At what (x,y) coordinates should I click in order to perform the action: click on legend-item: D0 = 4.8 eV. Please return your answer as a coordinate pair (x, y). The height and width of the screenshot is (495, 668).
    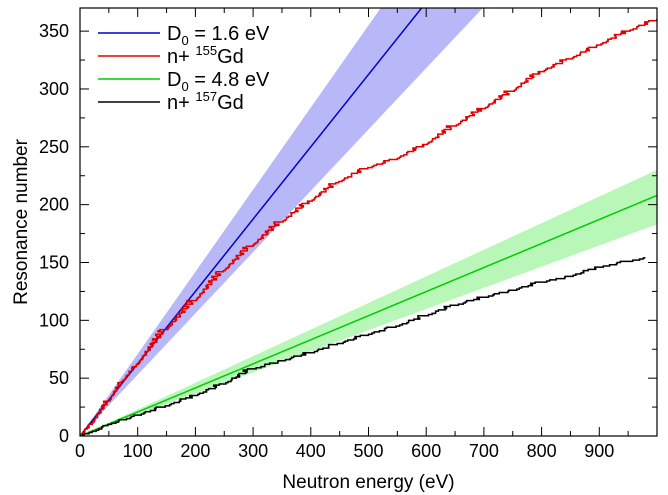
    Looking at the image, I should click on (184, 81).